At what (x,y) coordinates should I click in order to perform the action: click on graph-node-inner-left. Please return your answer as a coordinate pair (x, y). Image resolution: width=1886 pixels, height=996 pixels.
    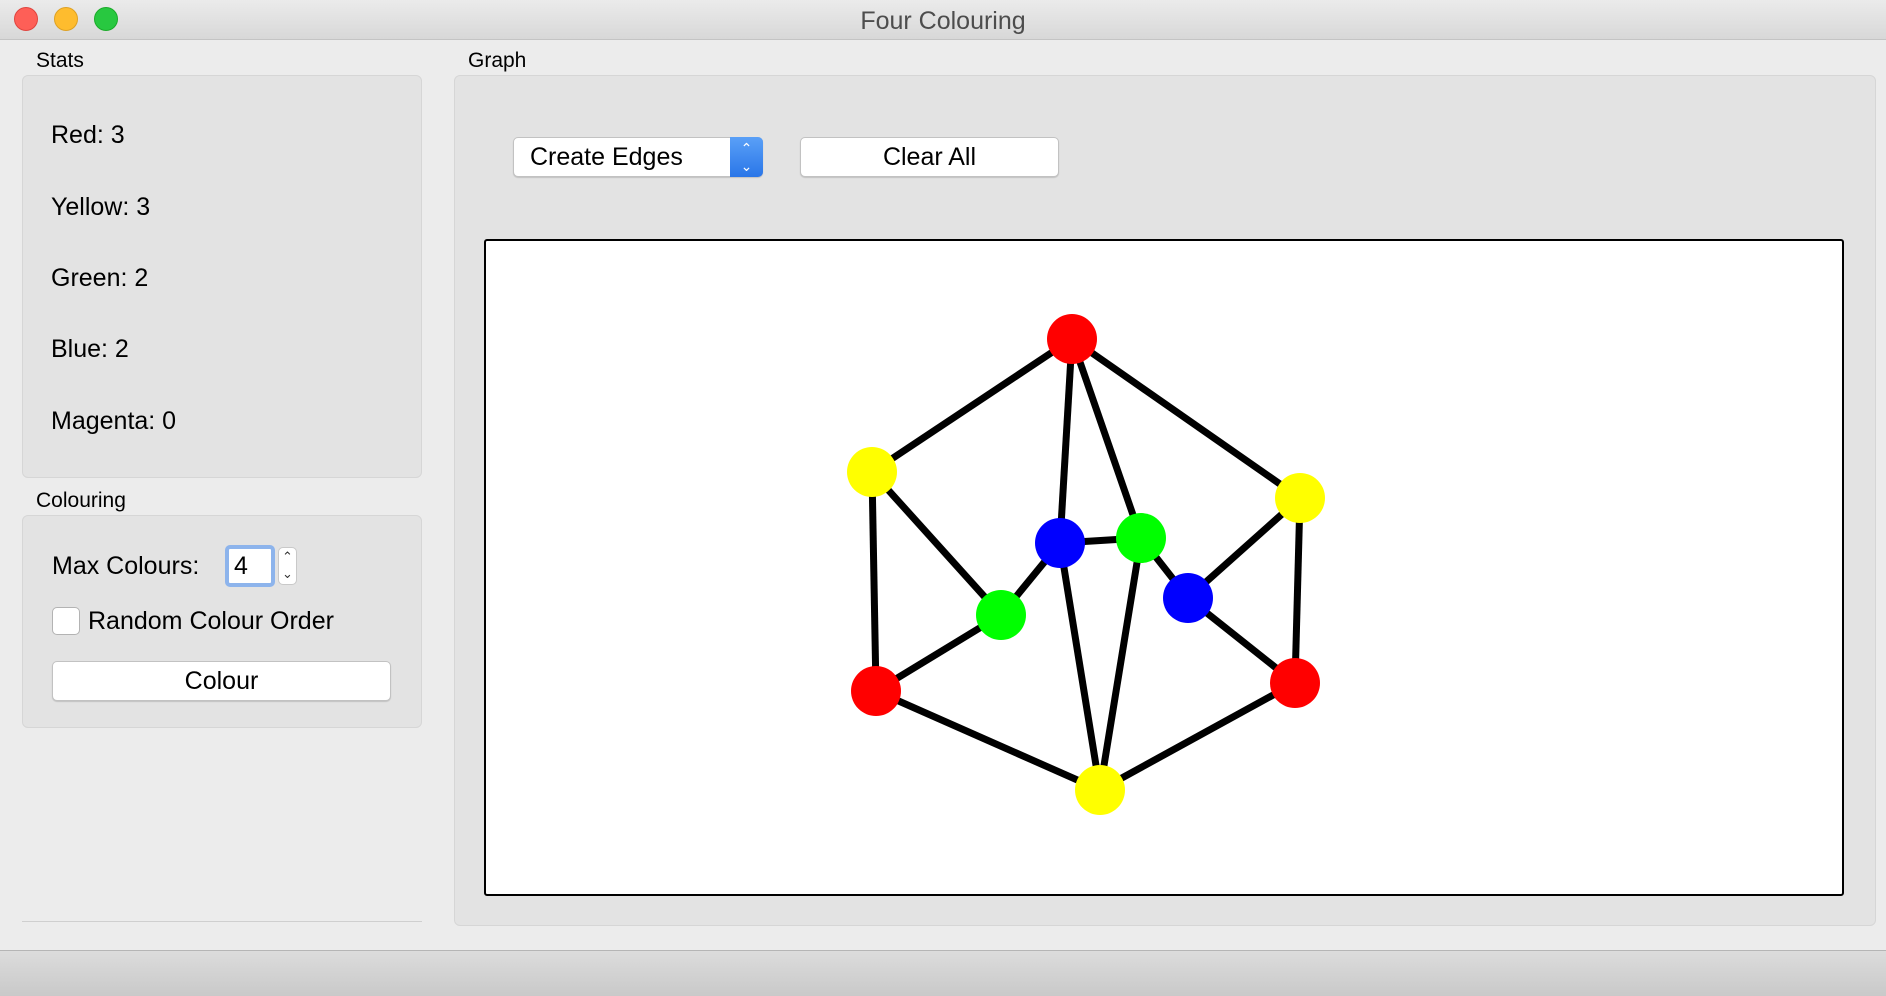
    Looking at the image, I should click on (1001, 615).